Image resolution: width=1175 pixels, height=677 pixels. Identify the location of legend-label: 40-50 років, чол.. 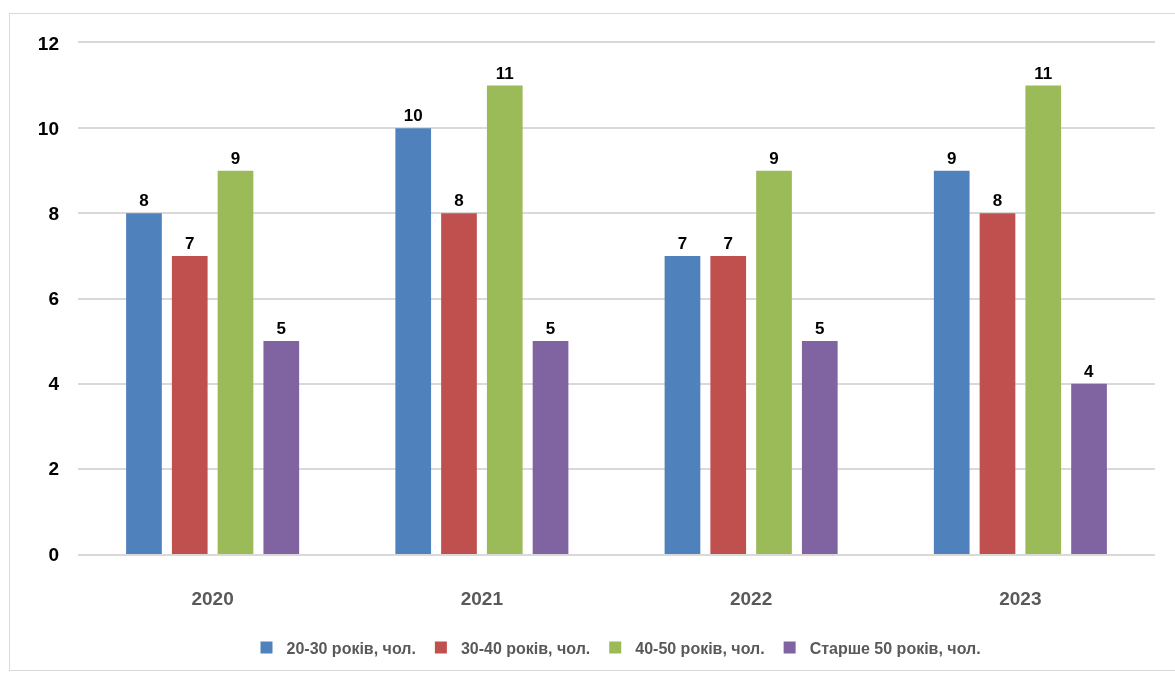
(700, 648).